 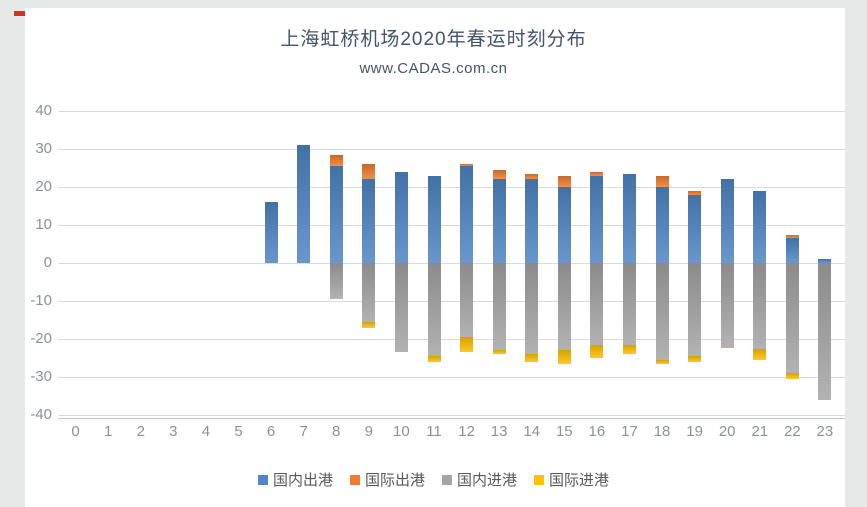 I want to click on y-axis-tick-label: 0, so click(x=47, y=262).